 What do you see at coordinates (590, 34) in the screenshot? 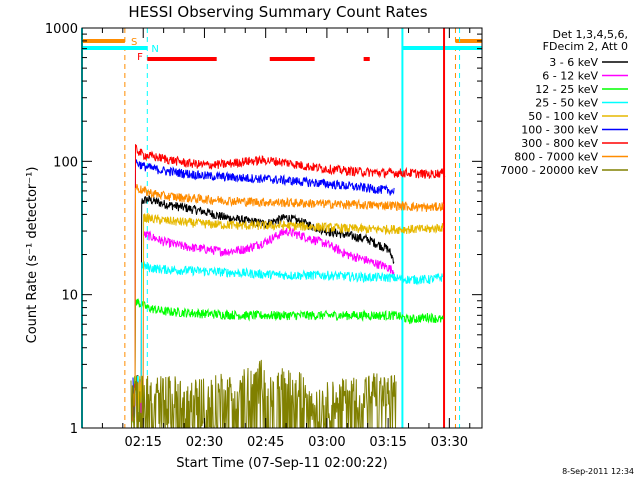
I see `legend-header-line: Det 1,3,4,5,6,` at bounding box center [590, 34].